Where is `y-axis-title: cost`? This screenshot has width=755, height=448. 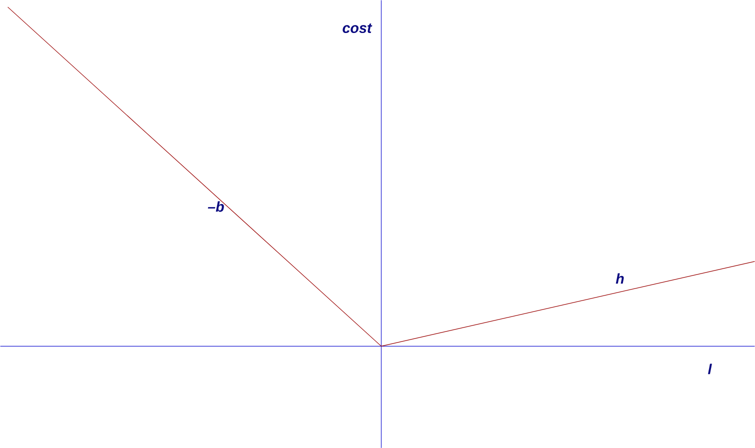
y-axis-title: cost is located at coordinates (357, 28).